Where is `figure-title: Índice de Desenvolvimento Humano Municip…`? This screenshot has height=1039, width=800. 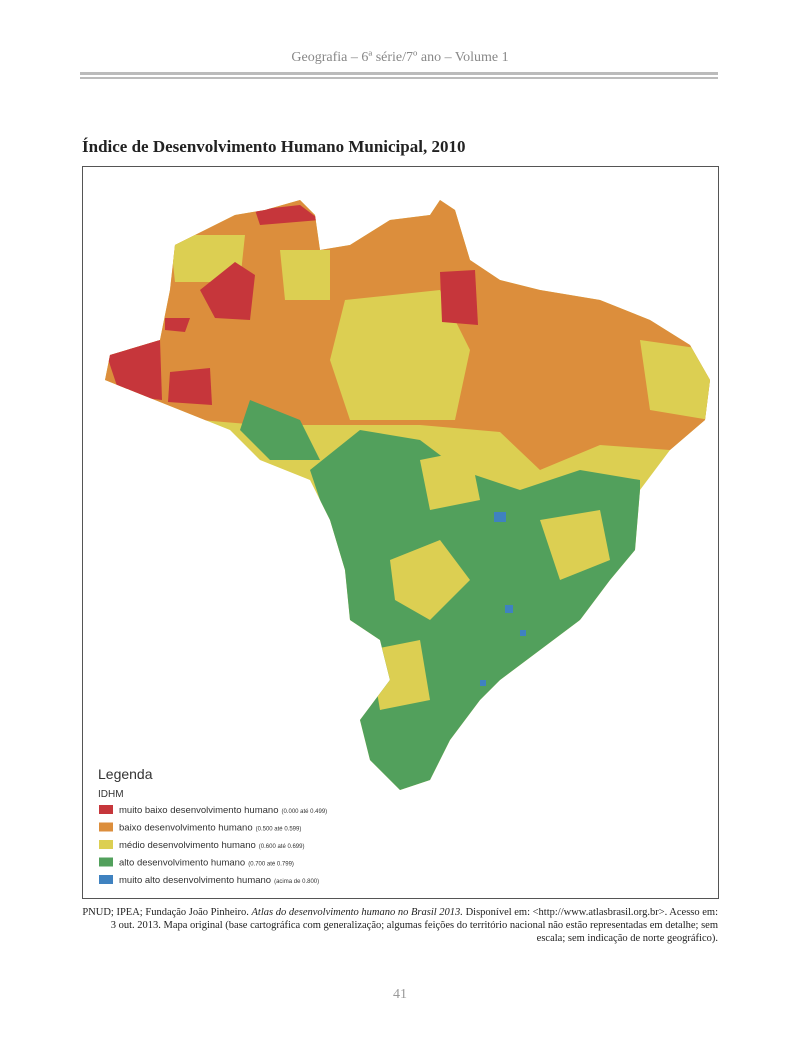 figure-title: Índice de Desenvolvimento Humano Municip… is located at coordinates (274, 146).